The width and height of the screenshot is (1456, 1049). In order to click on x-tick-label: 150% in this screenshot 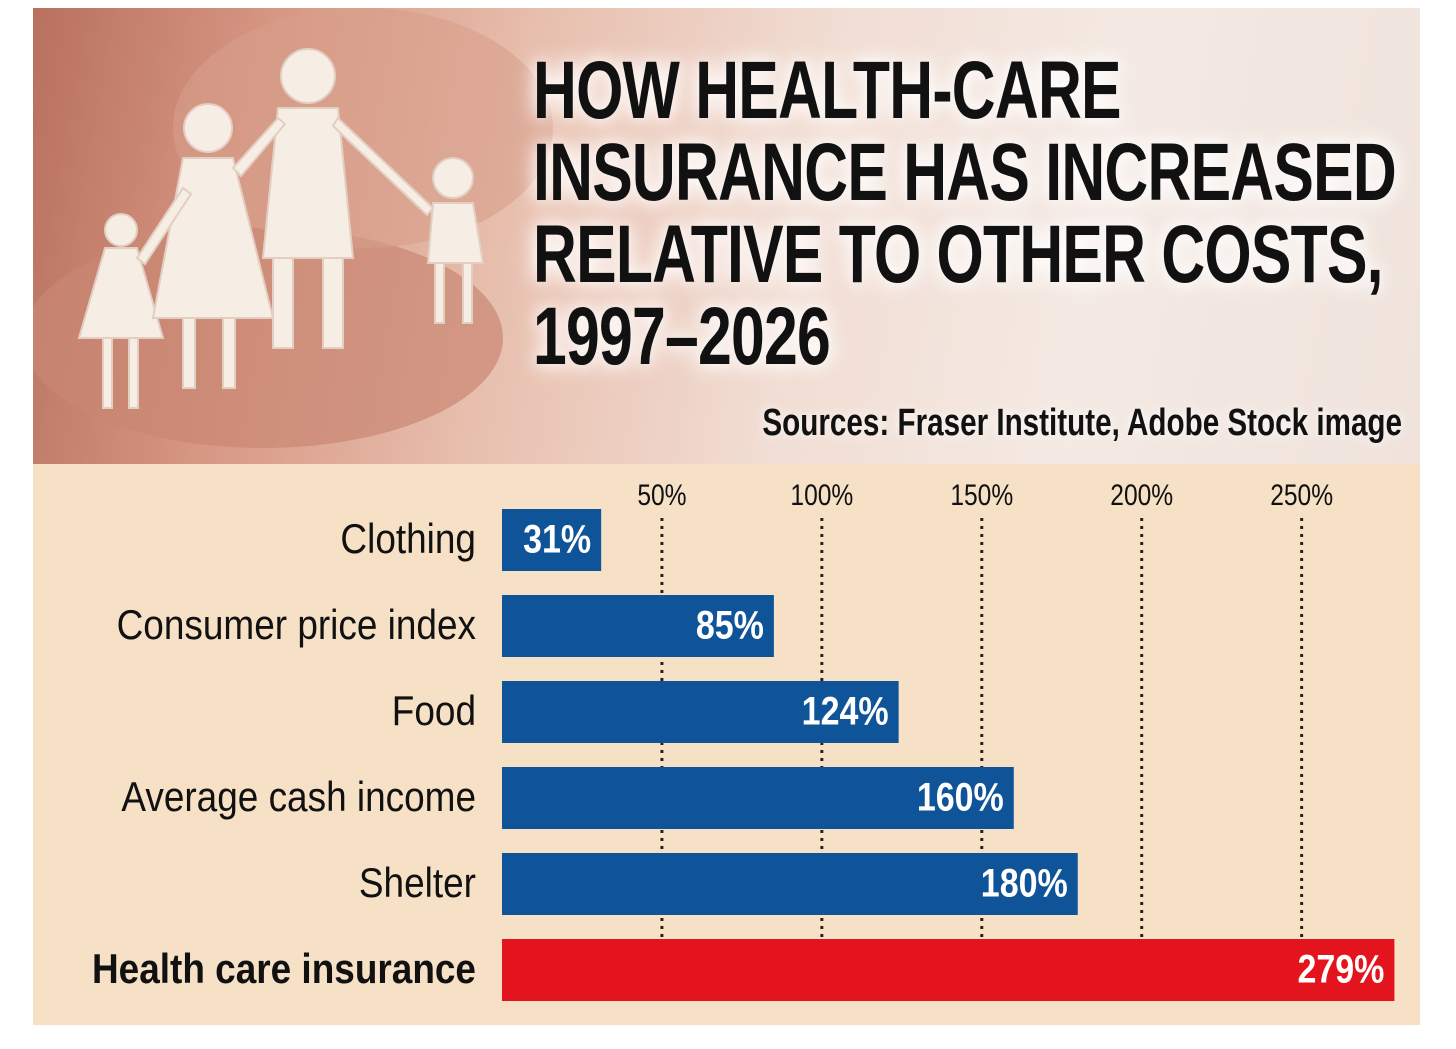, I will do `click(981, 495)`.